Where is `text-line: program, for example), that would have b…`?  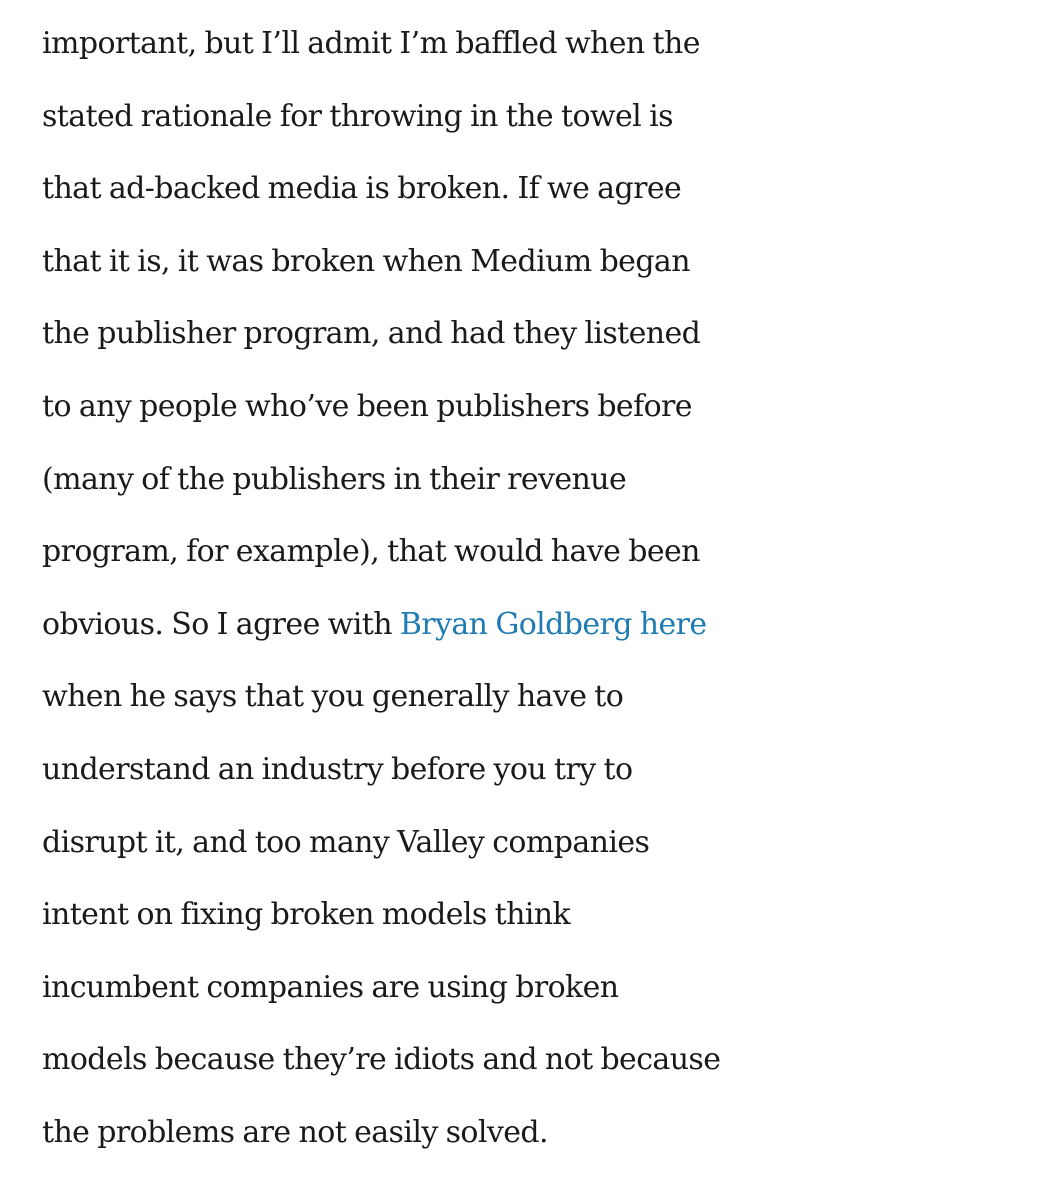 text-line: program, for example), that would have b… is located at coordinates (371, 552).